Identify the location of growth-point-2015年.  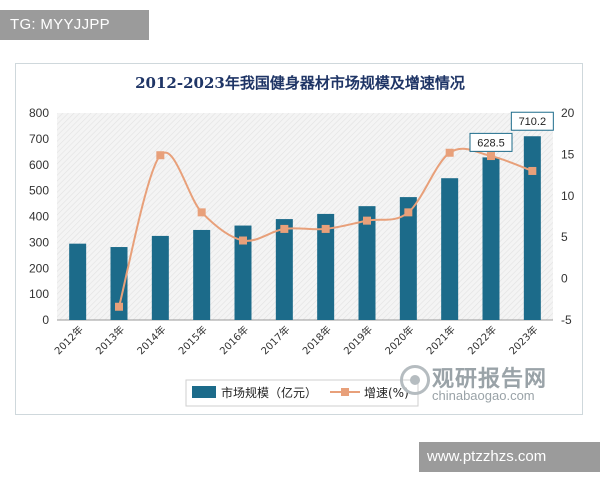
(201, 212).